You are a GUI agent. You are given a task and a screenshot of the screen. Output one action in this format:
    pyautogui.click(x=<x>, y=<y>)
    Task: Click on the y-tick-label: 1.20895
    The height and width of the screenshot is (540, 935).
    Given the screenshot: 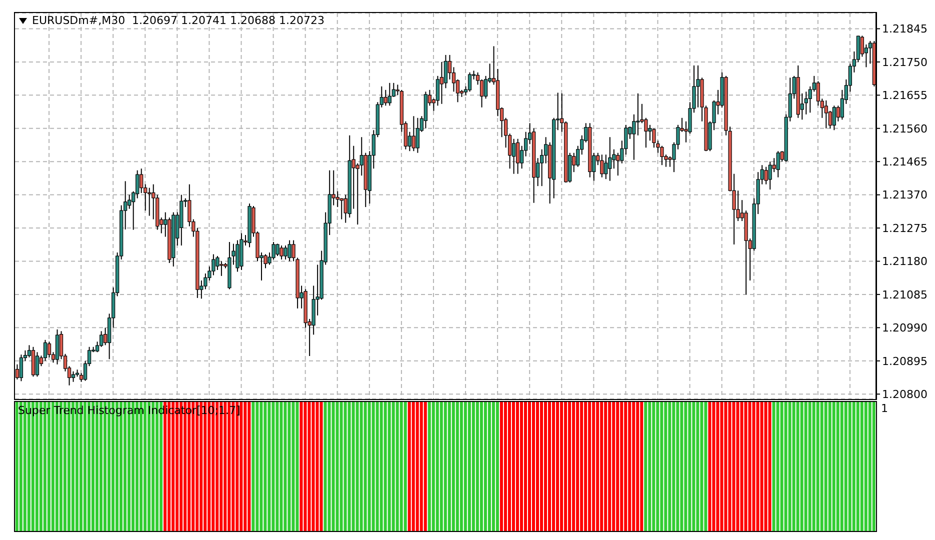 What is the action you would take?
    pyautogui.click(x=905, y=361)
    